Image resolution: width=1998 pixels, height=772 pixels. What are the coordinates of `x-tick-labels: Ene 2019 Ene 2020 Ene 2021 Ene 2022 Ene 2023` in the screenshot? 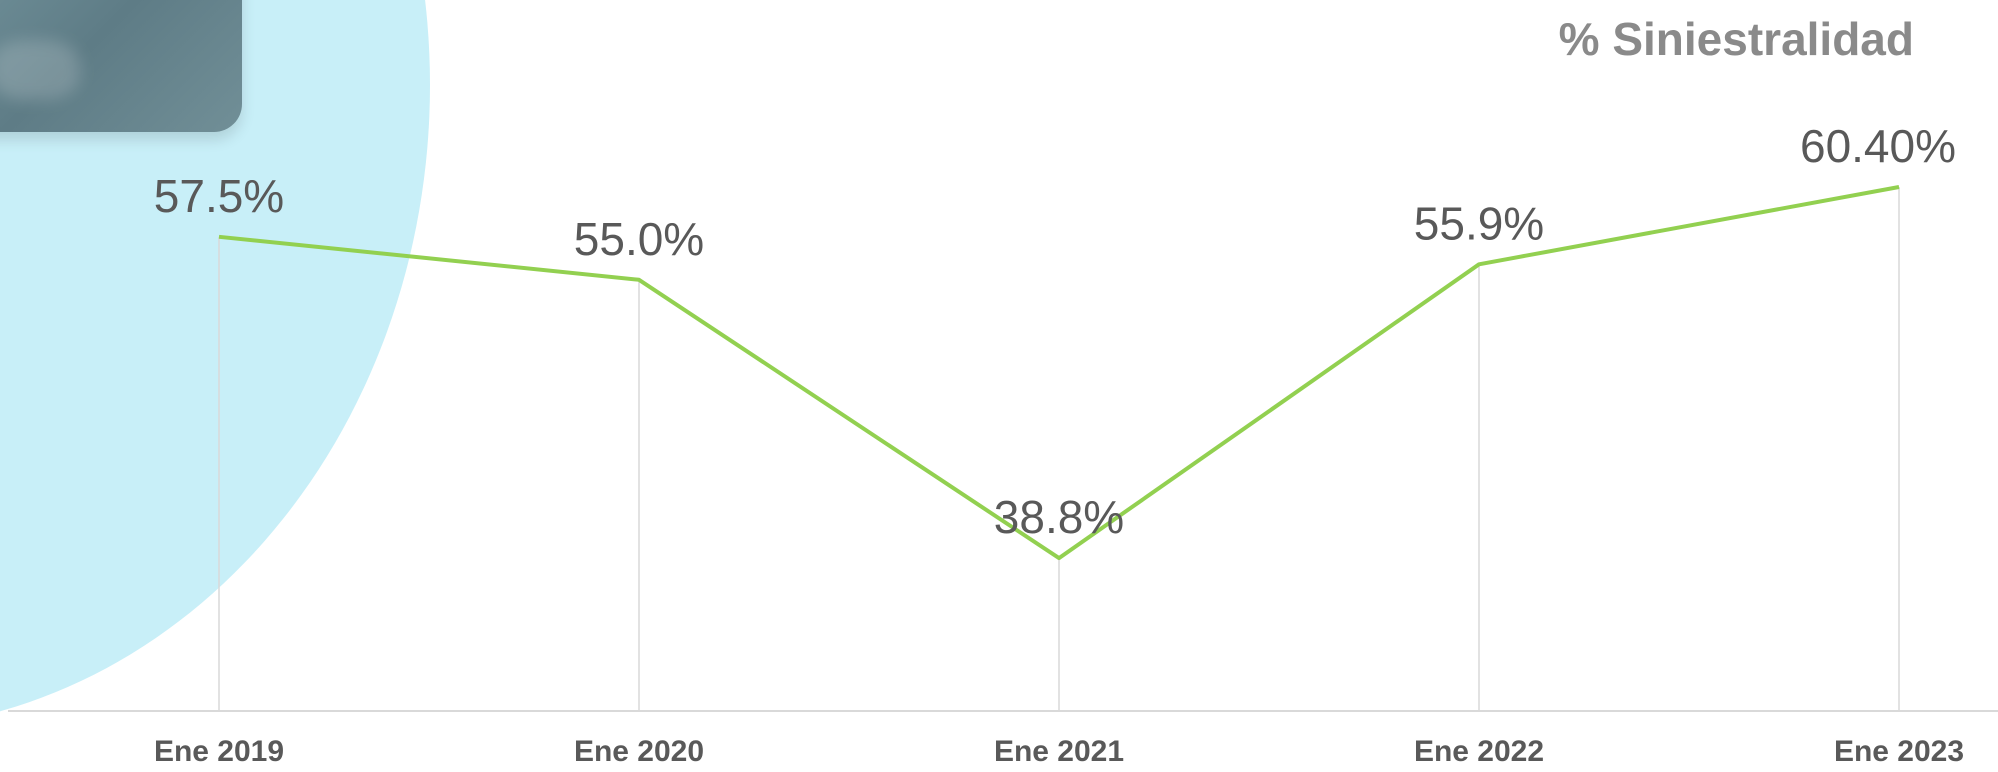 It's located at (1059, 751).